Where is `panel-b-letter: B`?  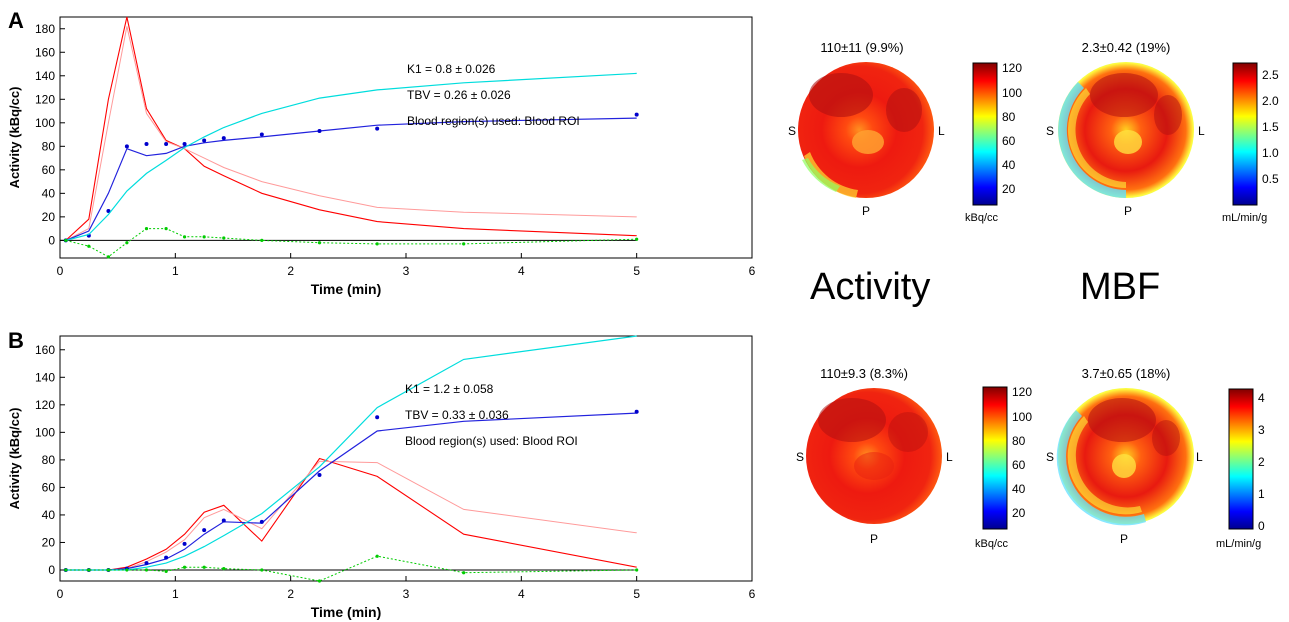
panel-b-letter: B is located at coordinates (16, 340).